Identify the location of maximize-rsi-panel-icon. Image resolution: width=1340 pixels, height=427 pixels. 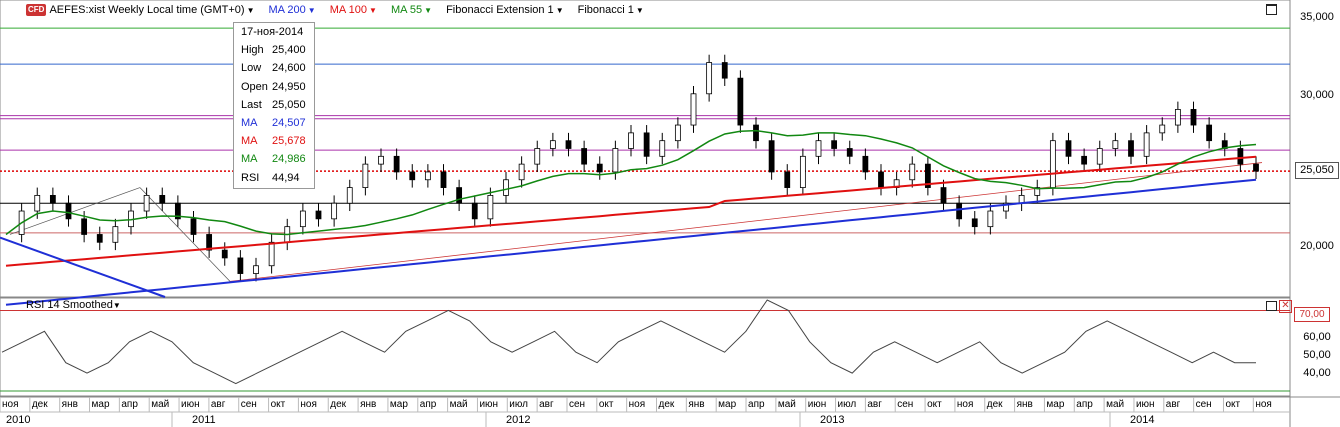
(1271, 306).